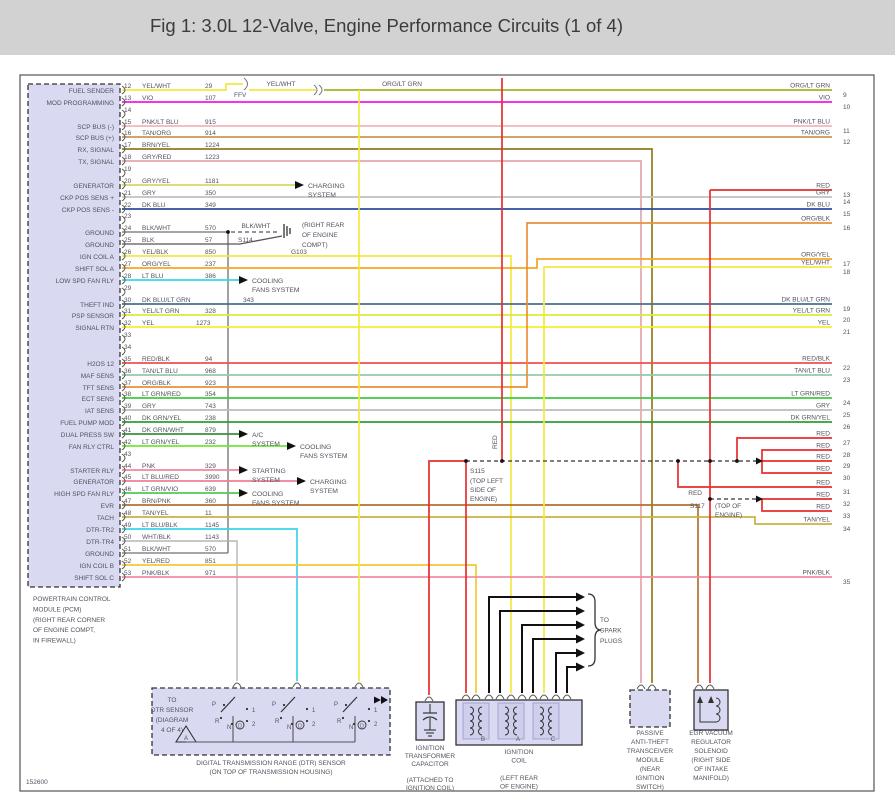 This screenshot has height=803, width=895. Describe the element at coordinates (650, 733) in the screenshot. I see `passive-anti-theft-module-box-caption: PASSIVE` at that location.